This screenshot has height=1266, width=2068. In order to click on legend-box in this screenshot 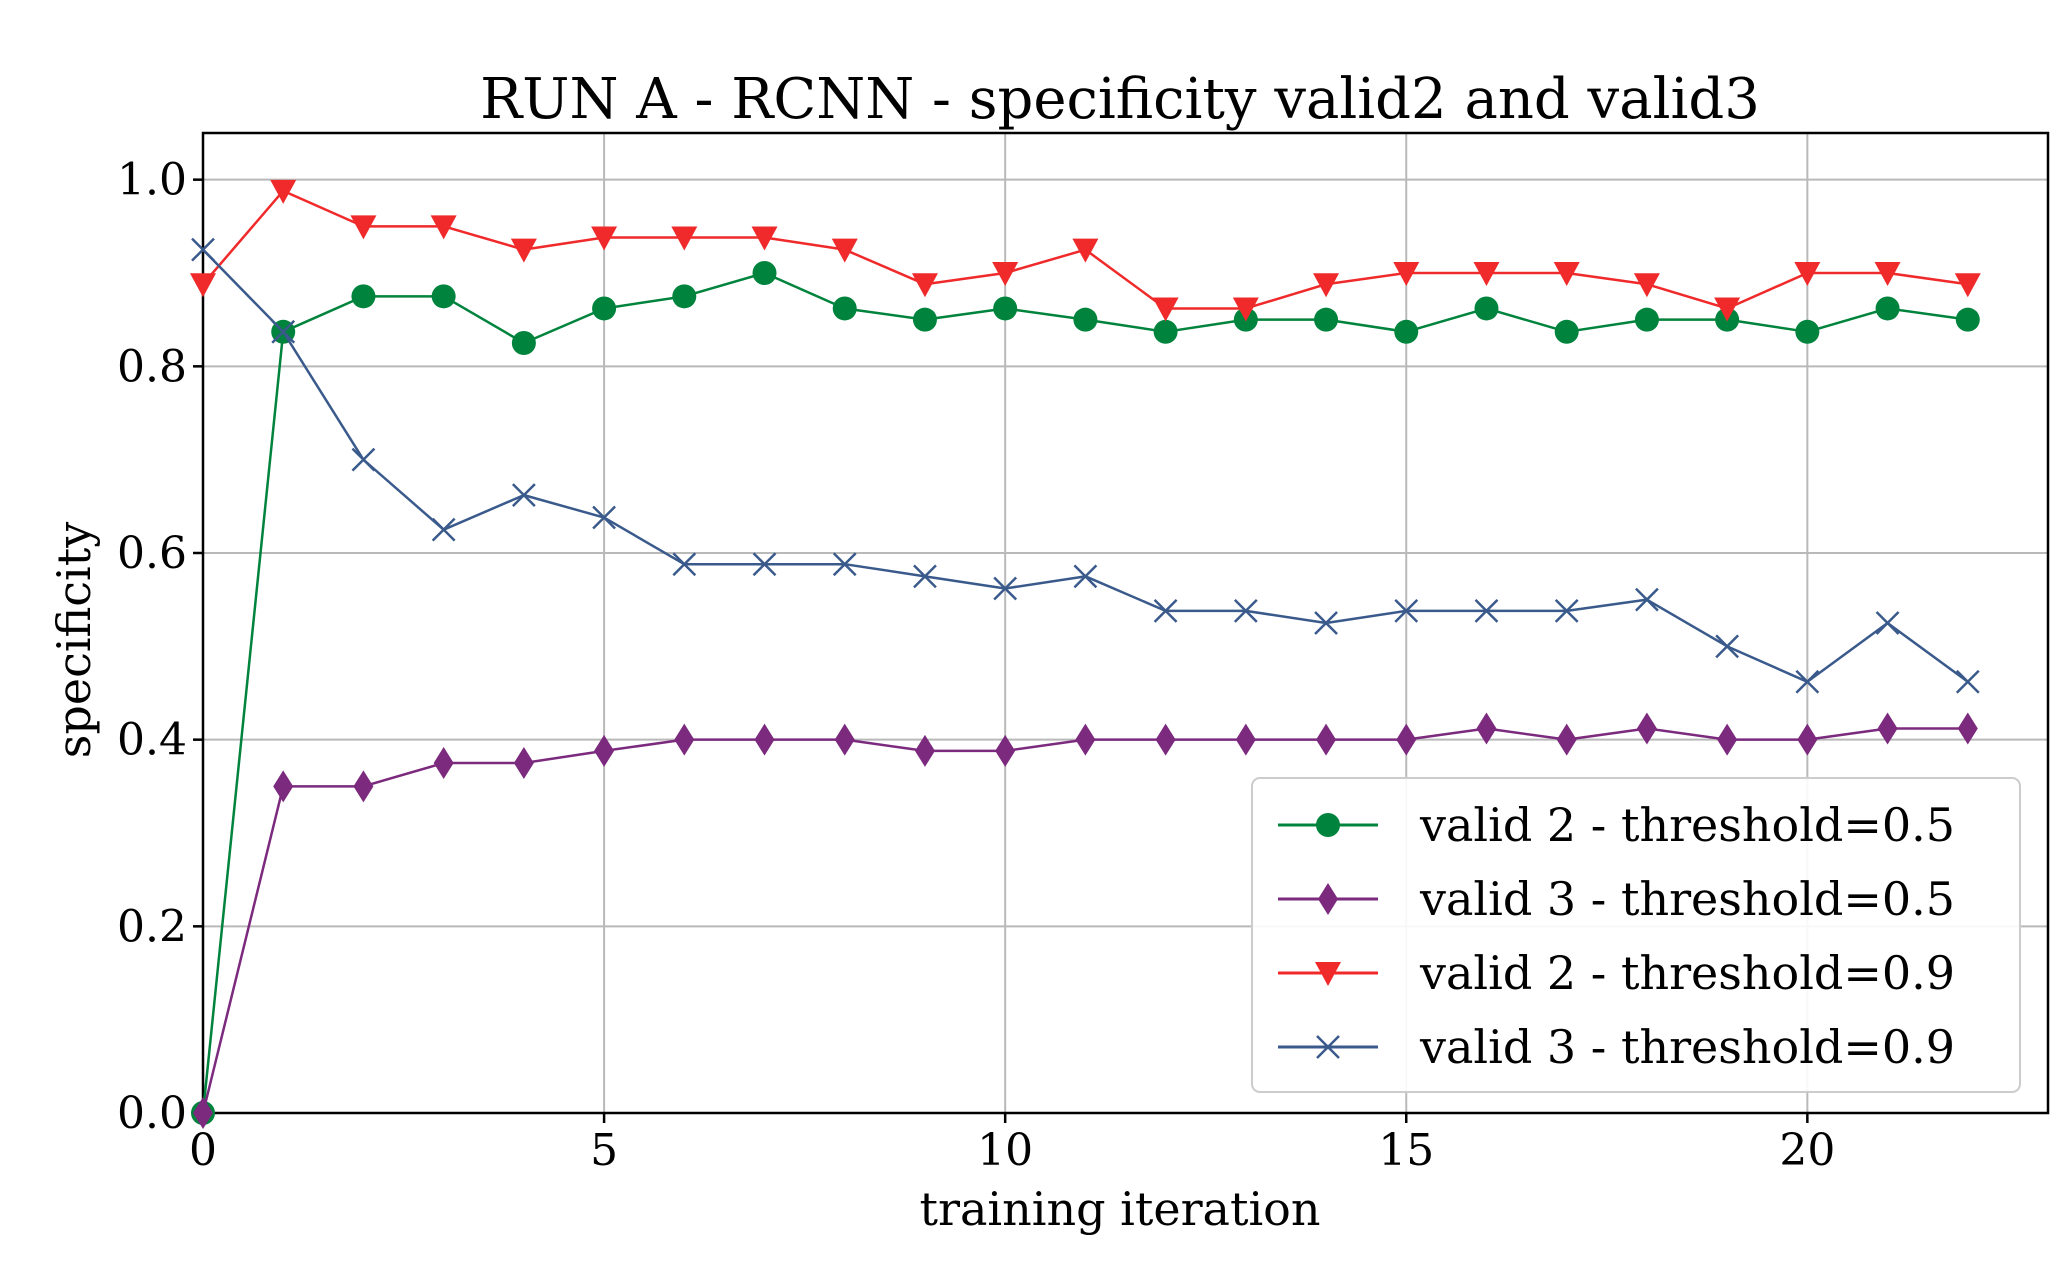, I will do `click(1636, 935)`.